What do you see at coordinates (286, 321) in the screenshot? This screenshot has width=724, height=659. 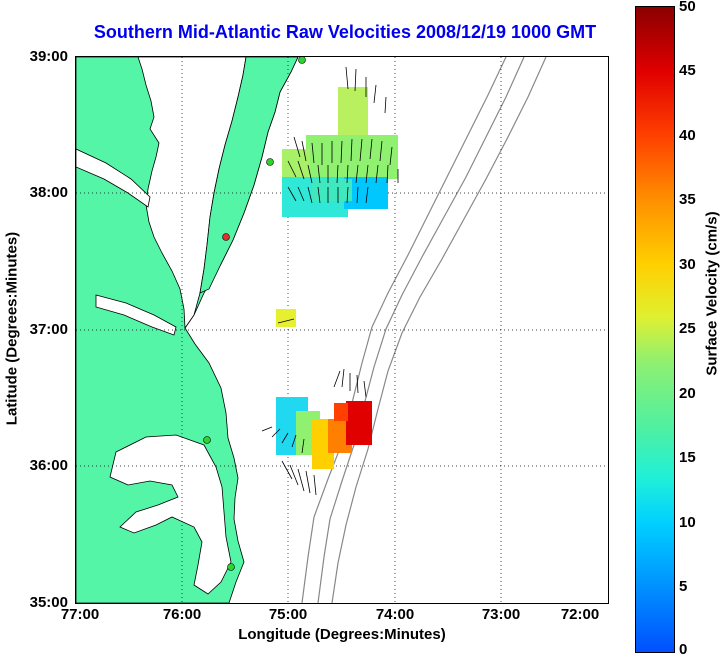 I see `velocity-arrow-mid` at bounding box center [286, 321].